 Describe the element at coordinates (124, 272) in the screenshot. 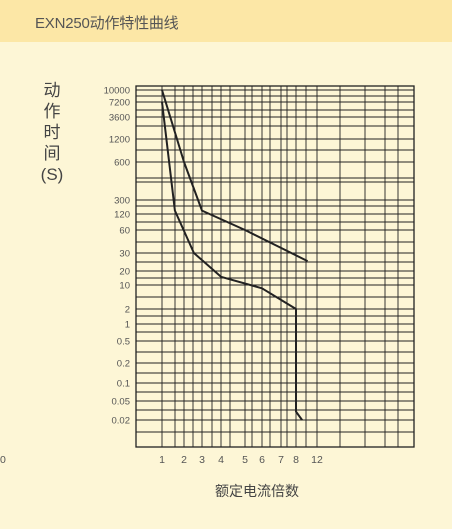

I see `y-tick-label: 20` at that location.